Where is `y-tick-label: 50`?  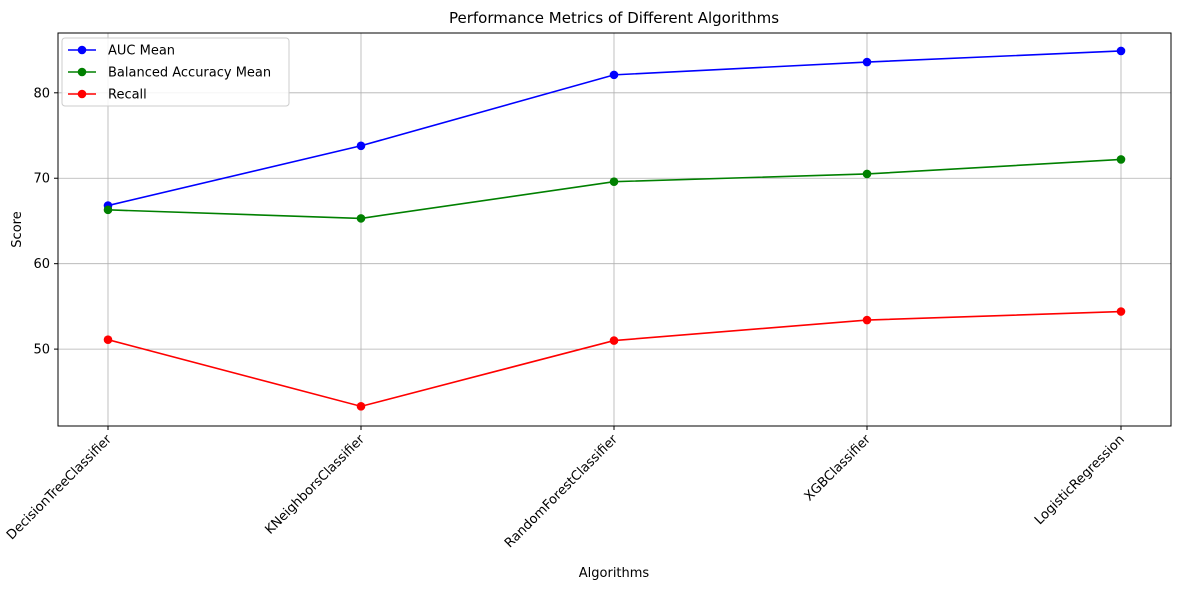 y-tick-label: 50 is located at coordinates (41, 350).